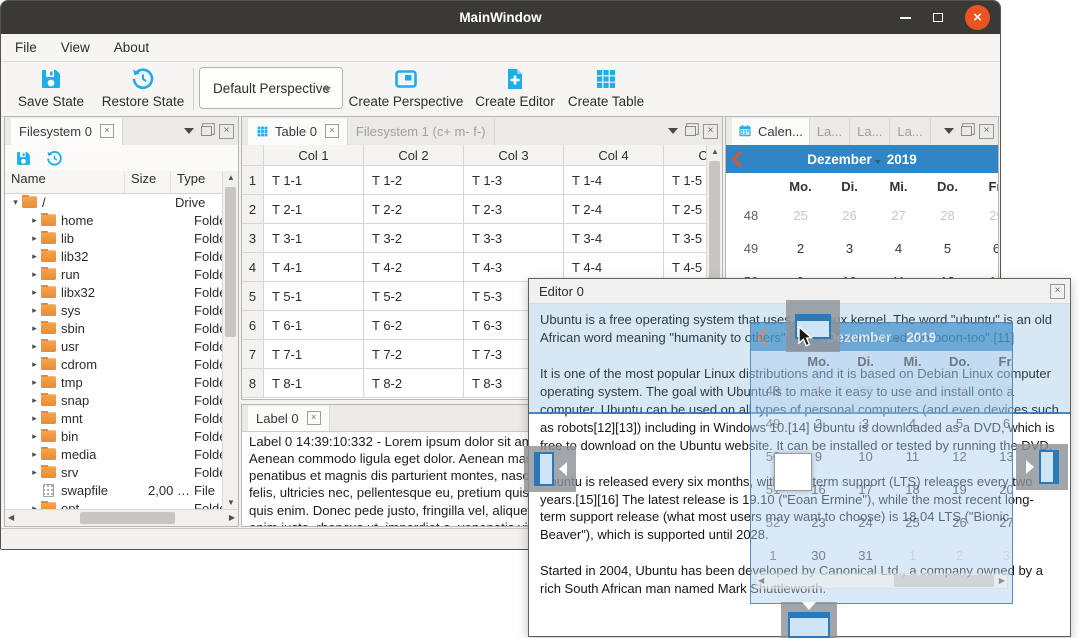  What do you see at coordinates (114, 436) in the screenshot?
I see `tree-row: ▸binFolder` at bounding box center [114, 436].